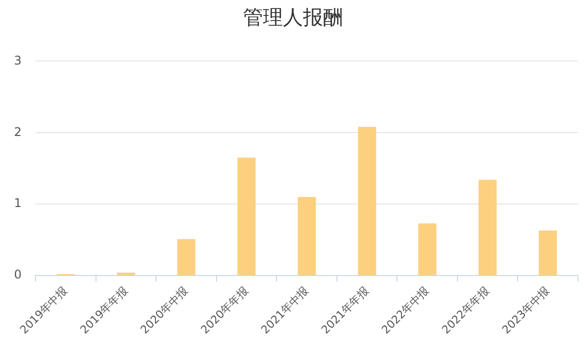  I want to click on chart-title: 管理人报酬, so click(293, 17).